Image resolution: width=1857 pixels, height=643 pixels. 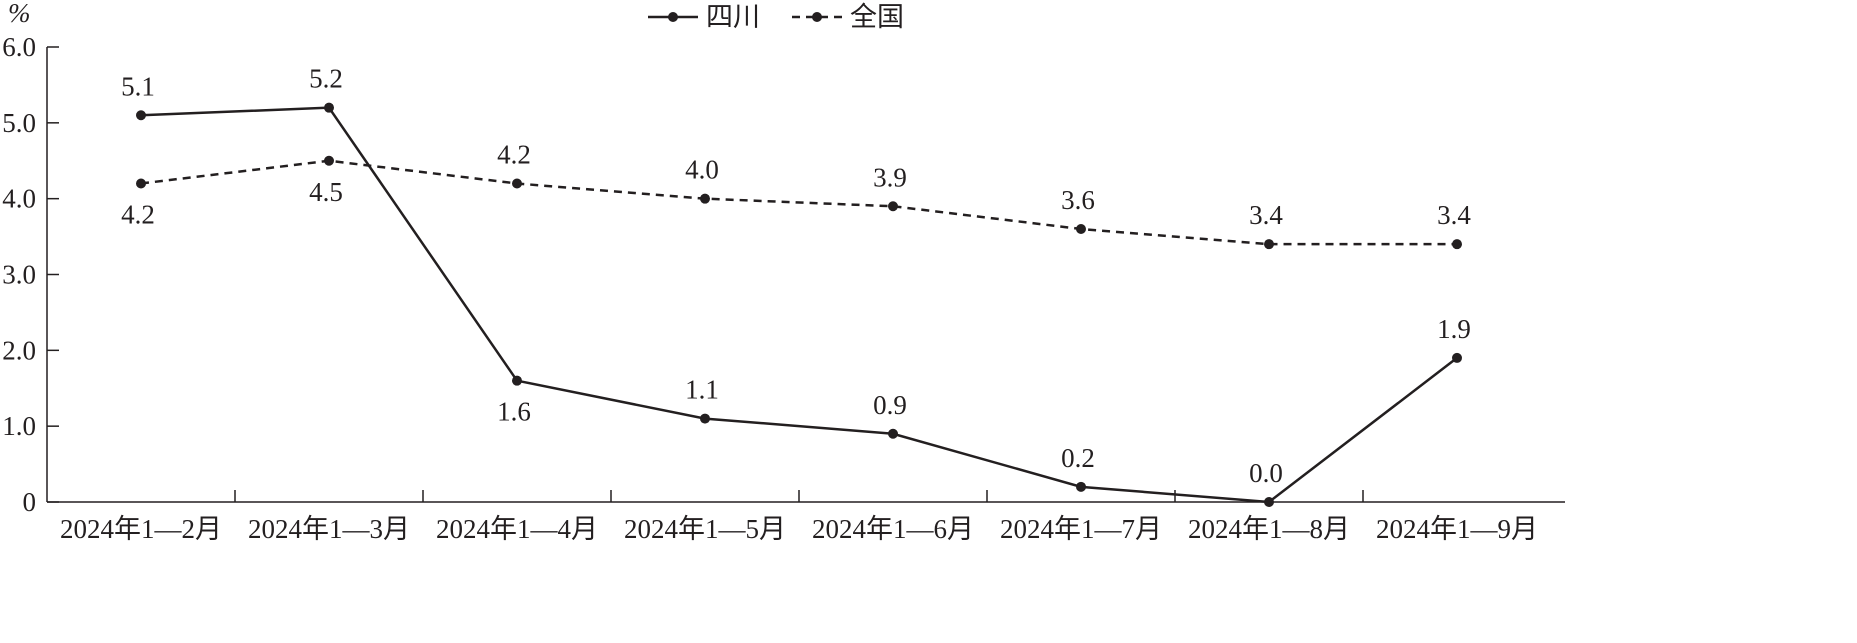 I want to click on data-label: 4.5, so click(x=326, y=192).